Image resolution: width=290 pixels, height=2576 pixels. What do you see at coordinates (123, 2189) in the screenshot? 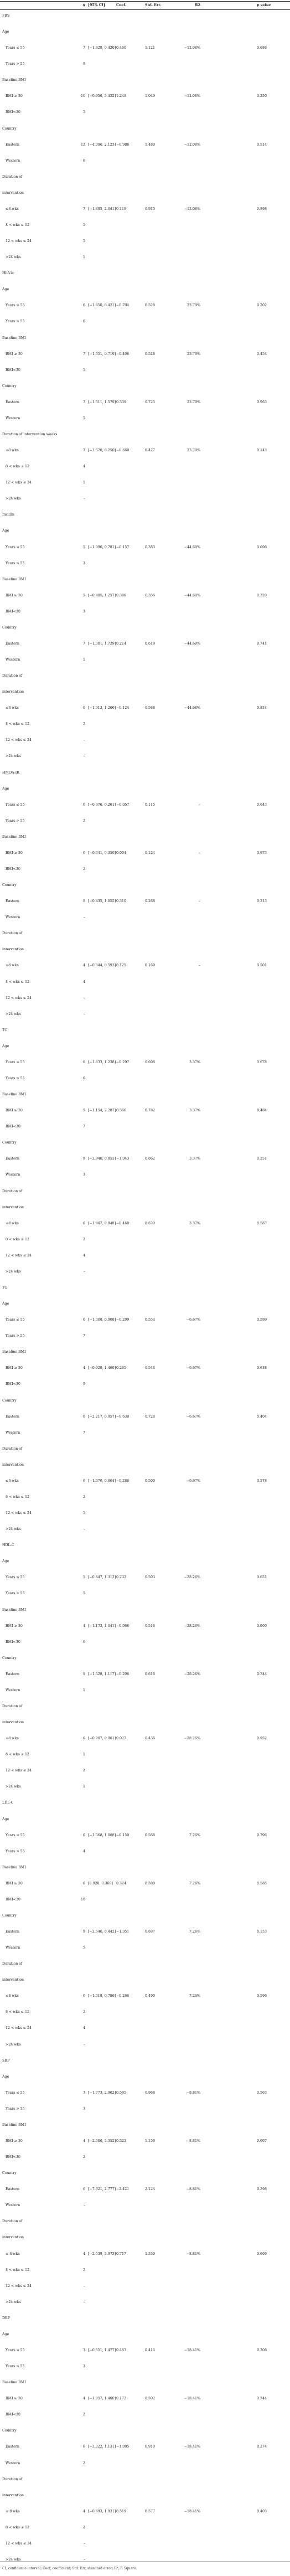
I see `row-coef: −2.421` at bounding box center [123, 2189].